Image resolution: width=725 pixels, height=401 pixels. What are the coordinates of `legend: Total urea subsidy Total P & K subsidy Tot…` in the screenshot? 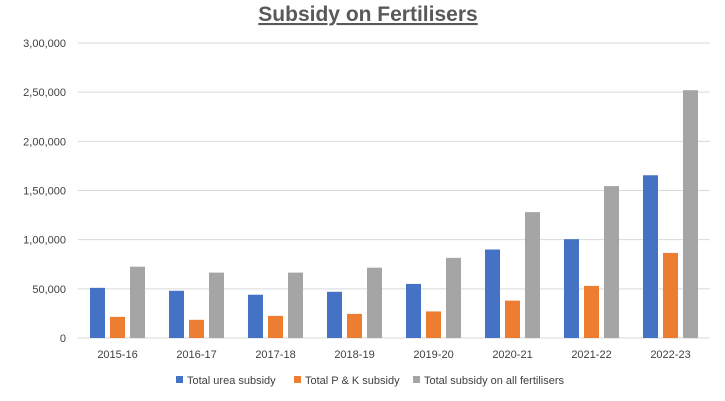 It's located at (370, 381).